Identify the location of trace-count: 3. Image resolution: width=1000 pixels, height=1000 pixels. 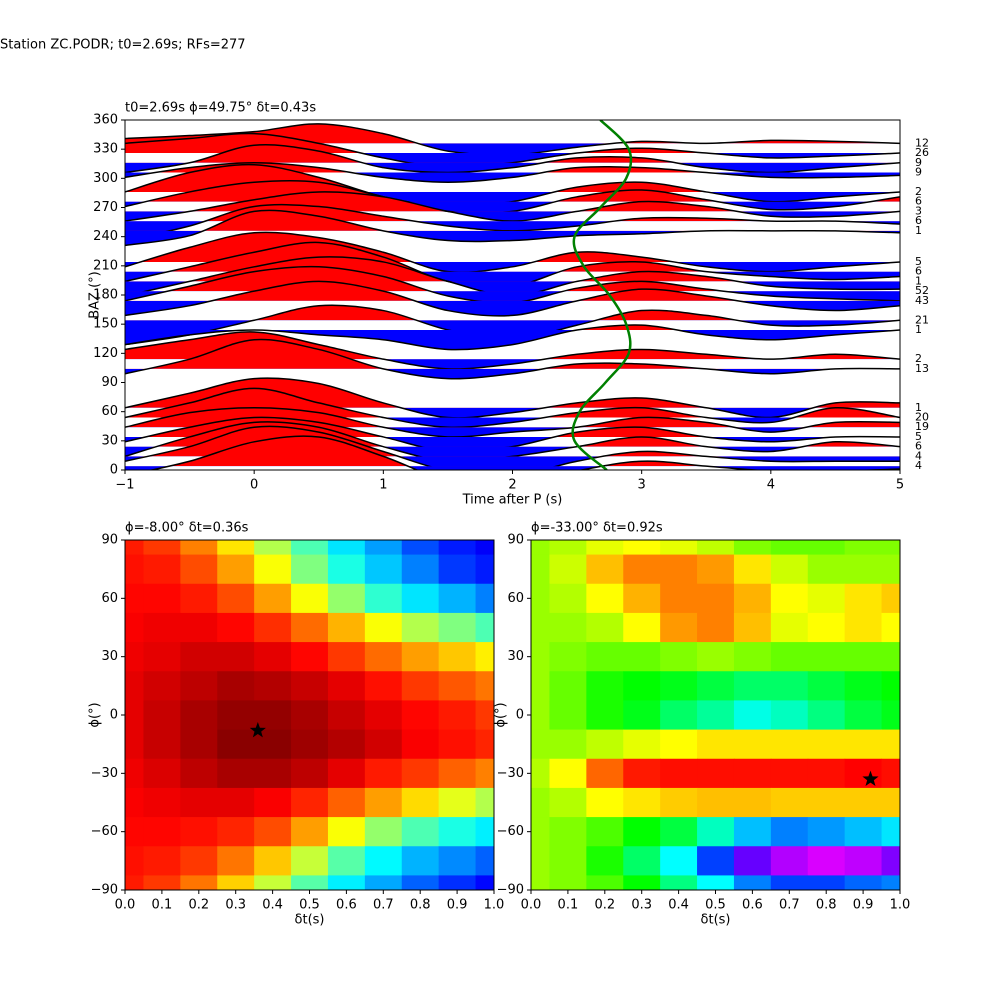
(918, 210).